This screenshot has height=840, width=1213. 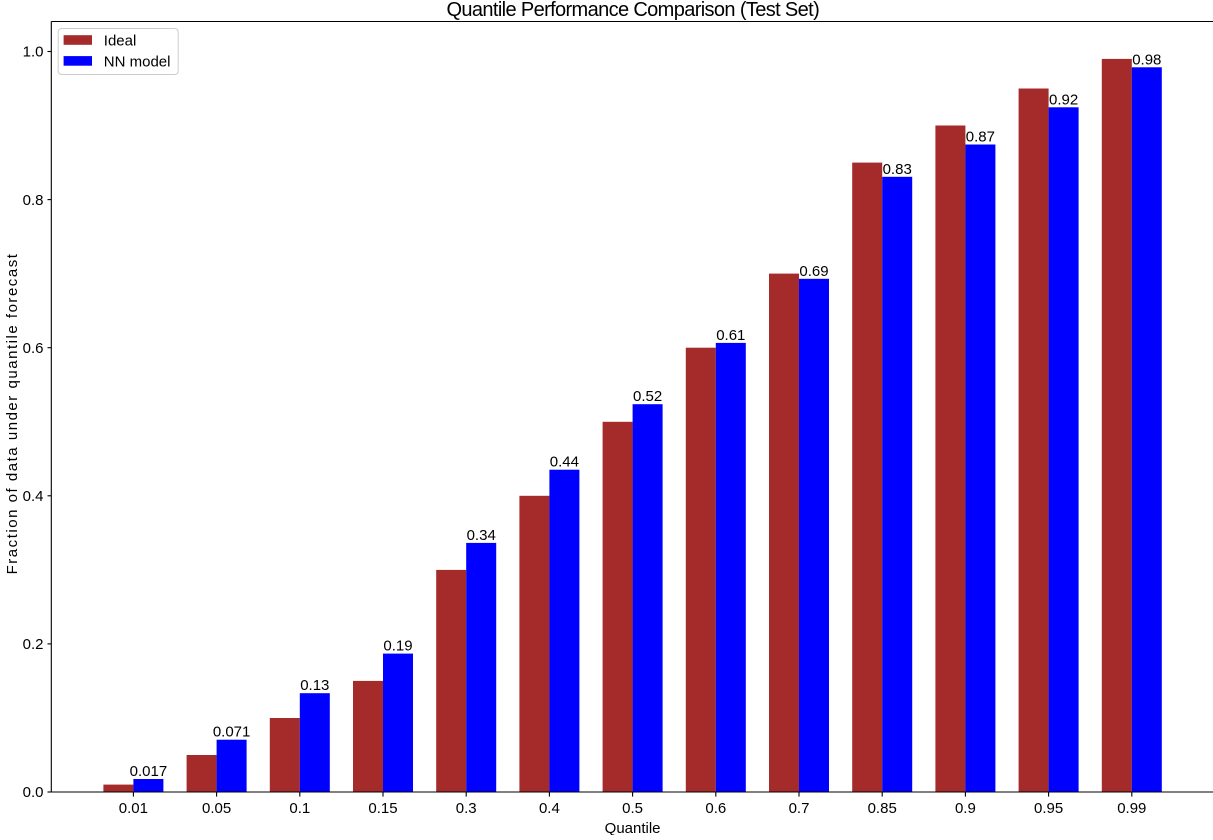 What do you see at coordinates (730, 335) in the screenshot?
I see `svg-text: 0.61` at bounding box center [730, 335].